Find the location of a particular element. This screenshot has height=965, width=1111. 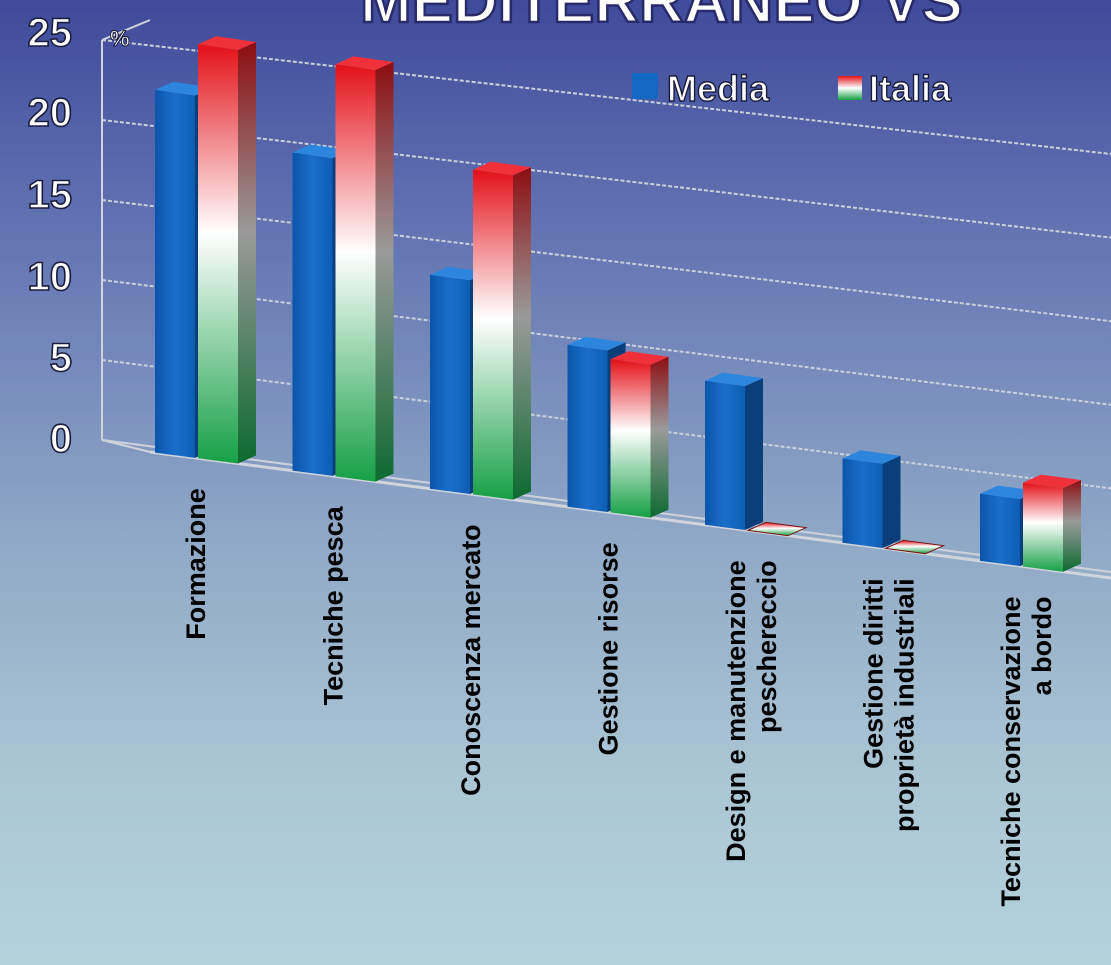

bar-italia-2-front is located at coordinates (493, 334).